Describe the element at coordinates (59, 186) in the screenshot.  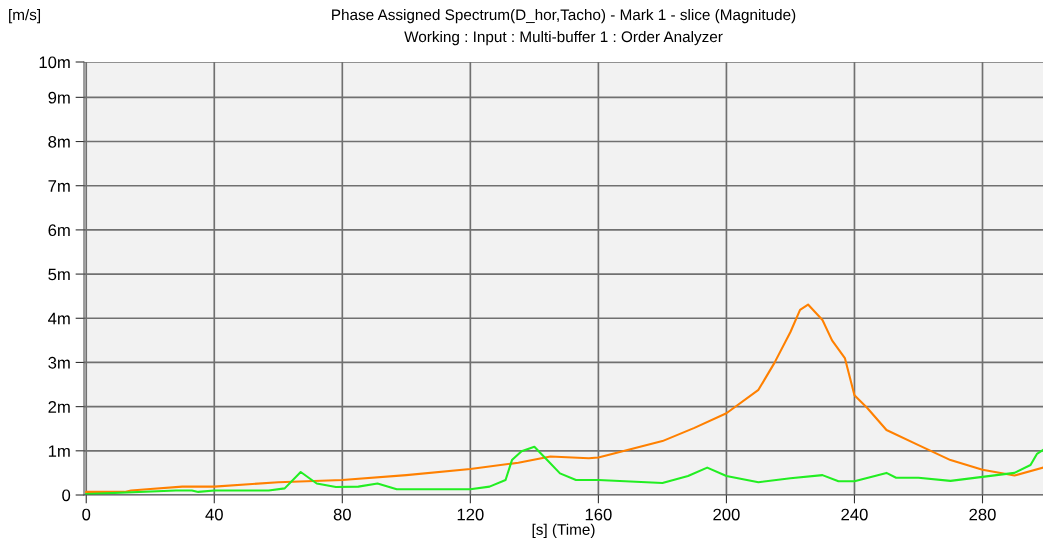
I see `y-tick-label: 7m` at that location.